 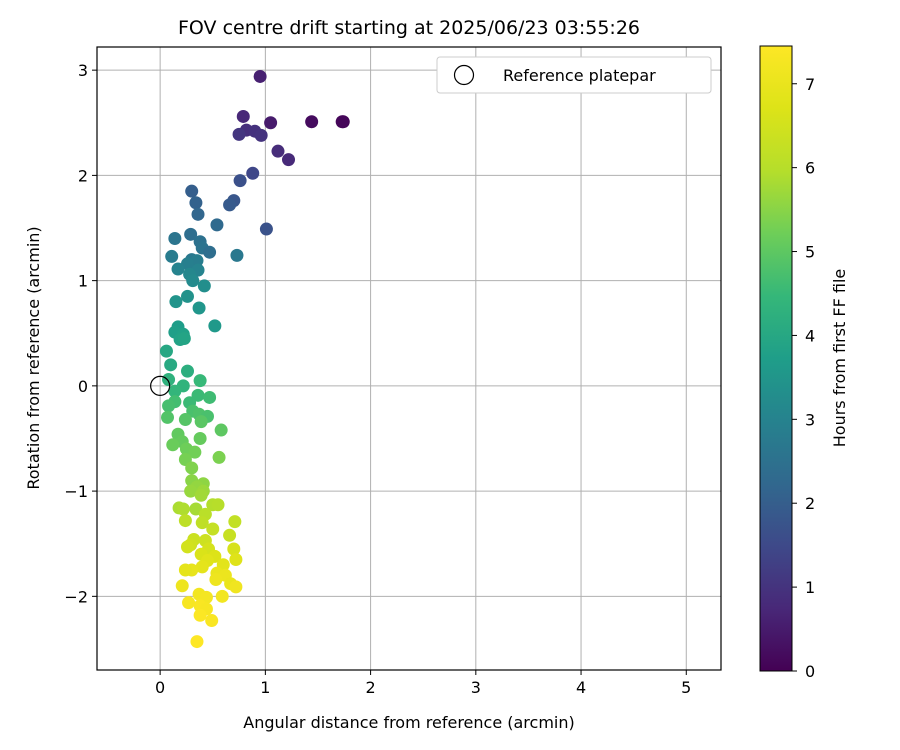 I want to click on y-tick-label: 1, so click(x=83, y=281).